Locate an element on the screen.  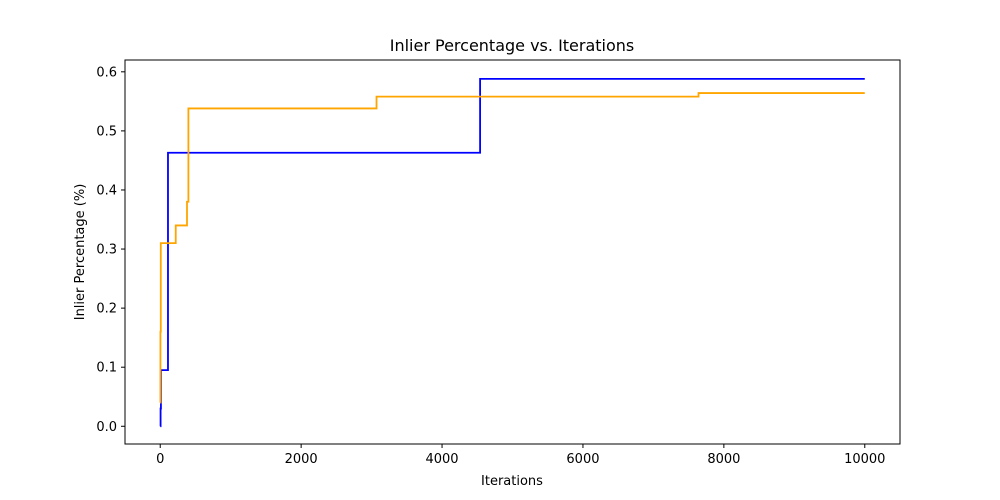
x-tick-label: 10000 is located at coordinates (864, 459).